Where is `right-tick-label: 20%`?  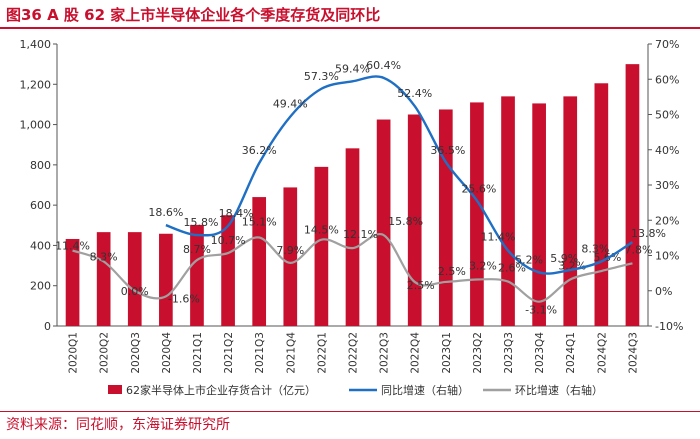 right-tick-label: 20% is located at coordinates (667, 220).